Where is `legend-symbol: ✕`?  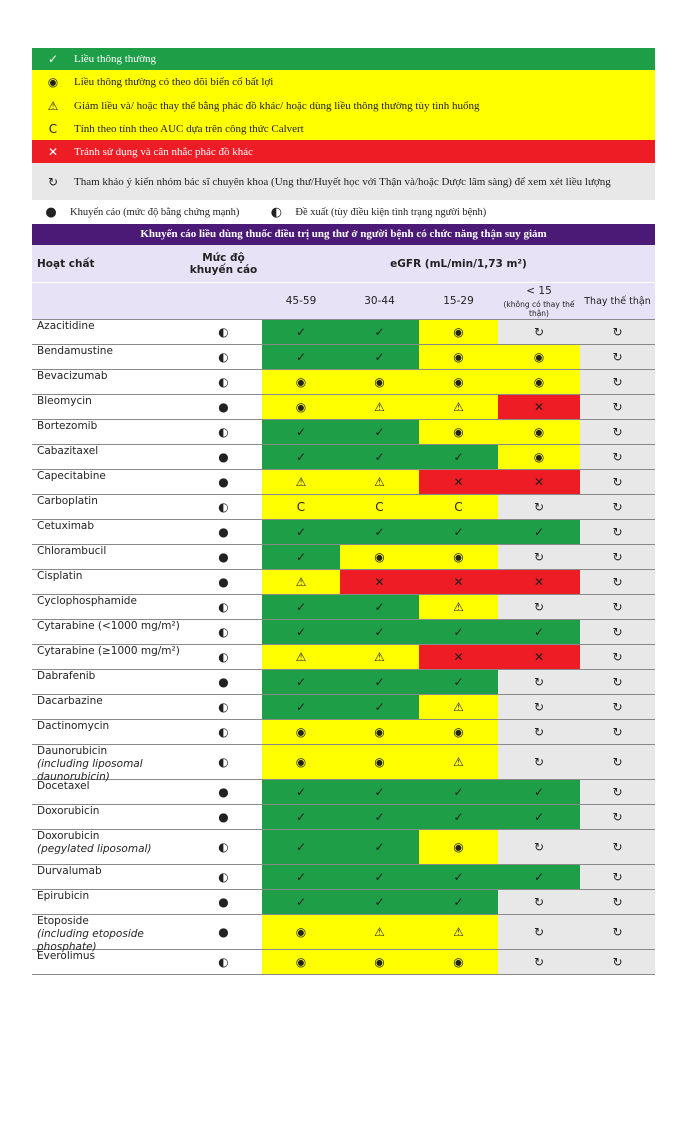
legend-symbol: ✕ is located at coordinates (53, 151).